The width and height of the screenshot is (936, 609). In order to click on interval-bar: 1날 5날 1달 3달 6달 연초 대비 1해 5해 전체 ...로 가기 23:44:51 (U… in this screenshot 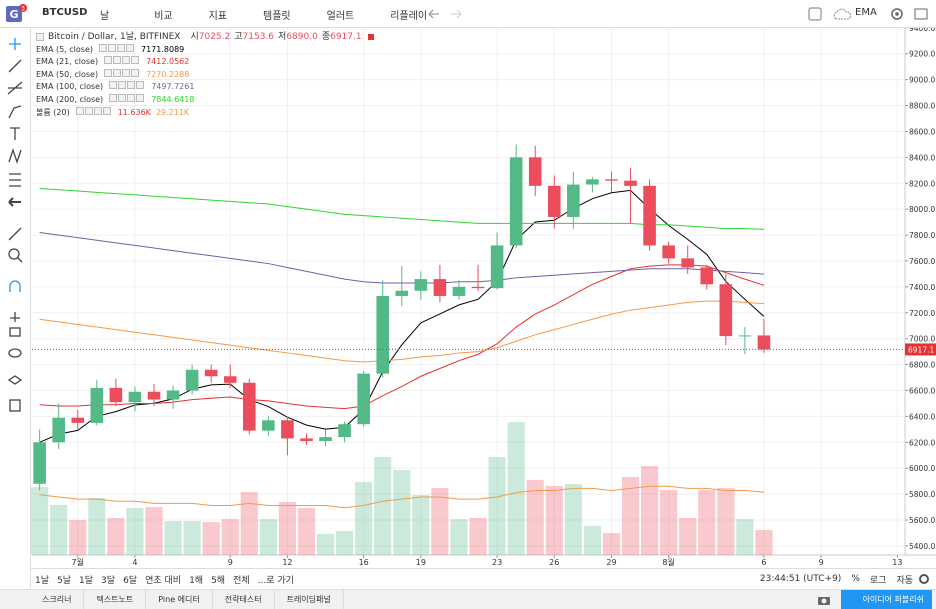, I will do `click(483, 578)`.